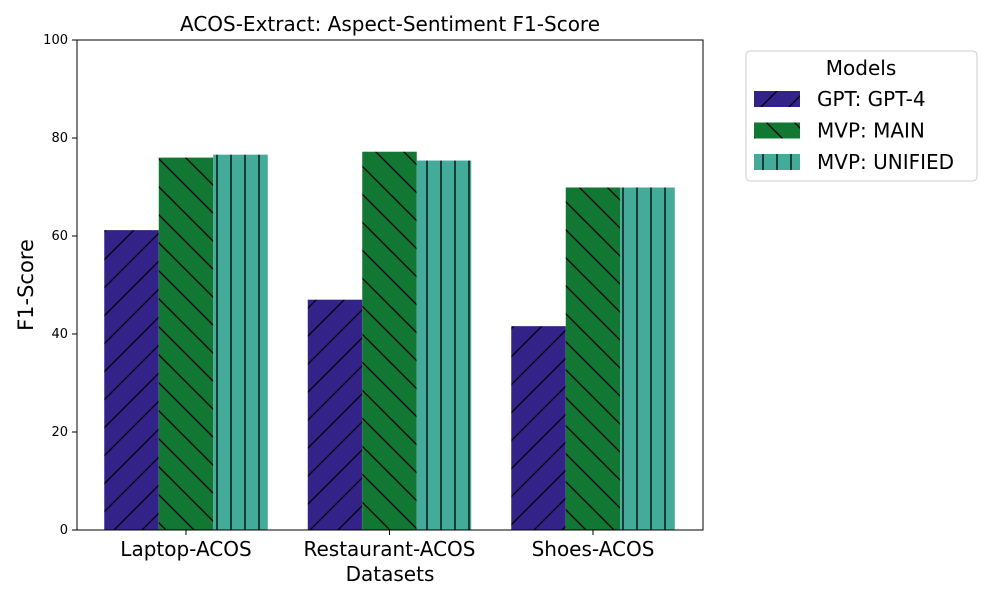  Describe the element at coordinates (593, 549) in the screenshot. I see `x-tick-label: Shoes-ACOS` at that location.